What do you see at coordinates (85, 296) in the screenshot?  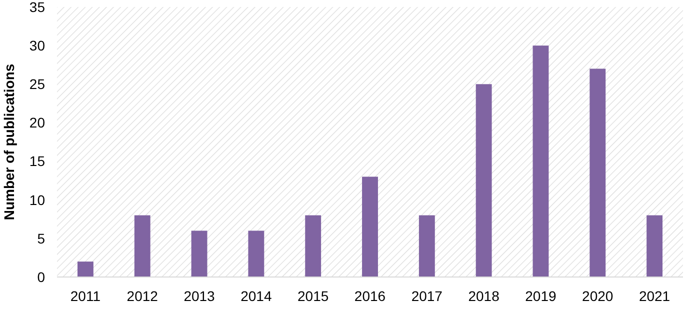 I see `x-tick-label: 2011` at bounding box center [85, 296].